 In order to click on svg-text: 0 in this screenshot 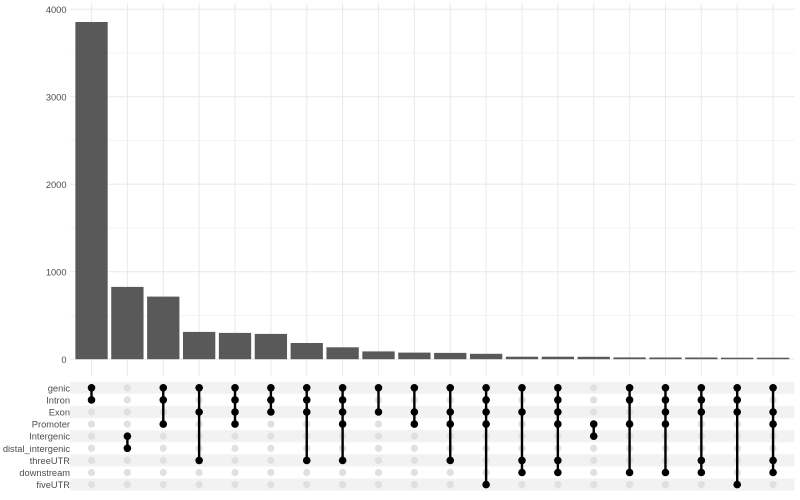, I will do `click(63, 360)`.